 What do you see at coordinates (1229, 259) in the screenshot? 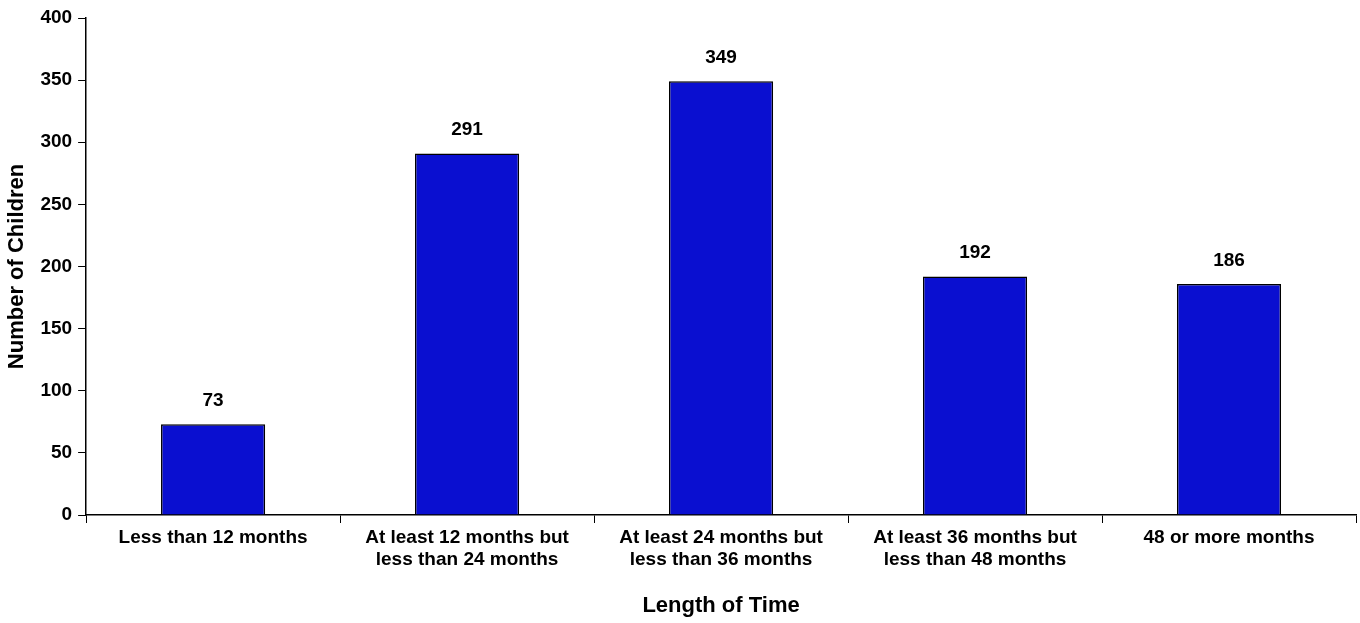
I see `data-label: 186` at bounding box center [1229, 259].